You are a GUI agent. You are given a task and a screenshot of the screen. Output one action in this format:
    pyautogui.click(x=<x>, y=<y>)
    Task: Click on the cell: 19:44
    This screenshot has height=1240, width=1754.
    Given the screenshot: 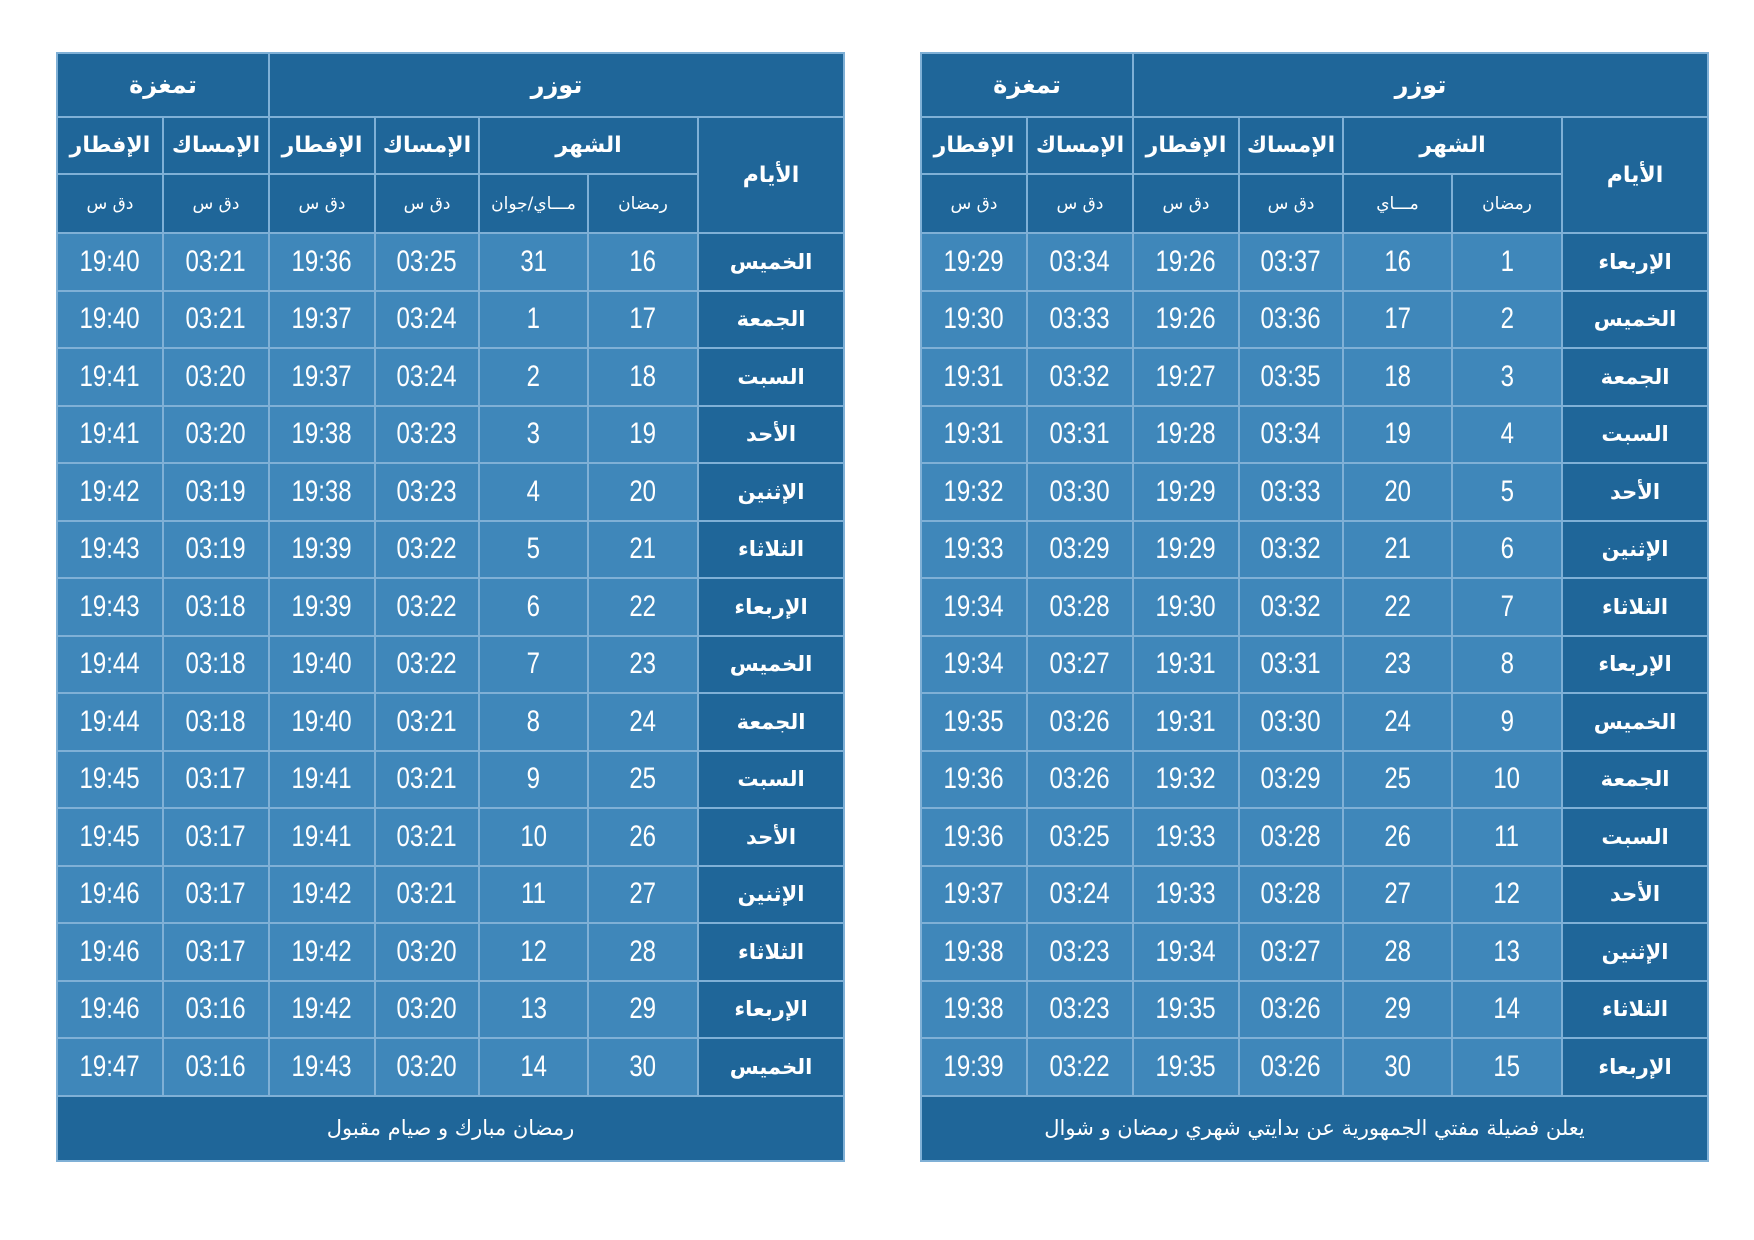 What is the action you would take?
    pyautogui.click(x=110, y=664)
    